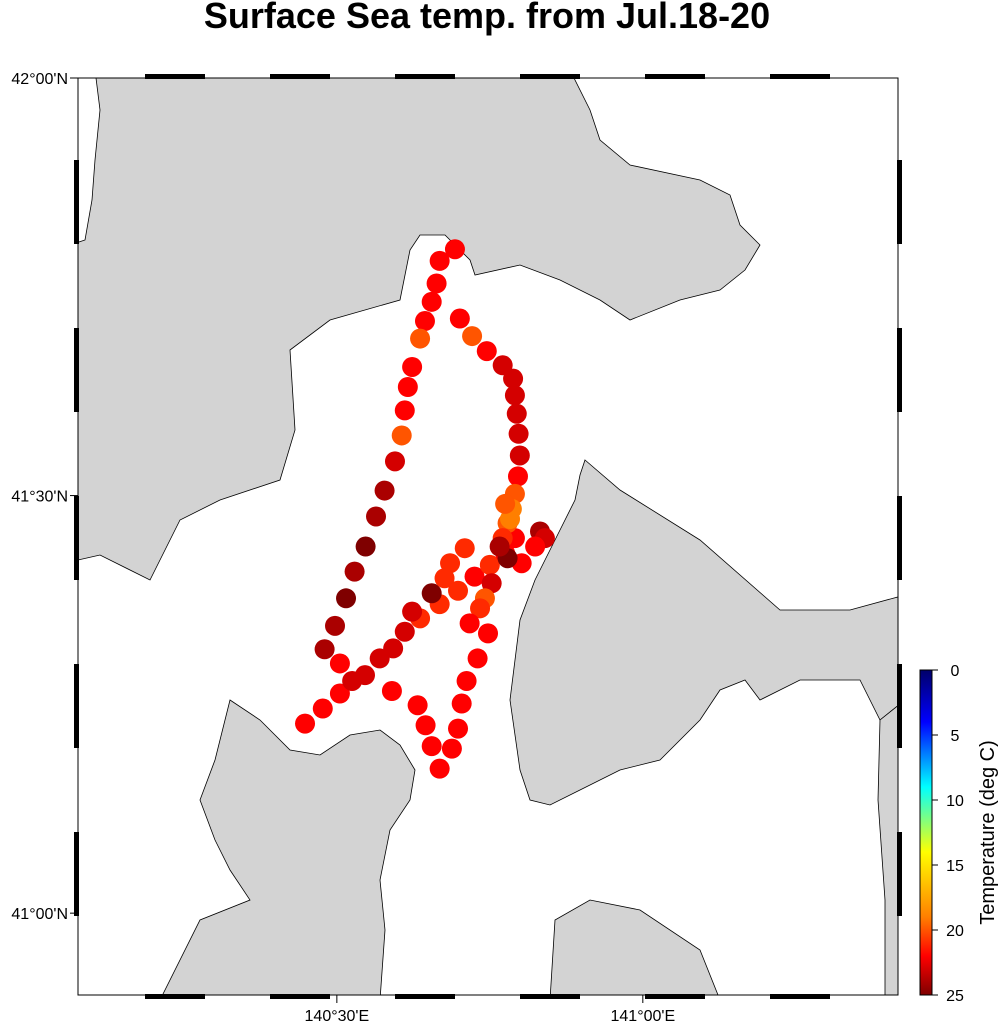 This screenshot has width=1005, height=1024. I want to click on land-south, so click(634, 947).